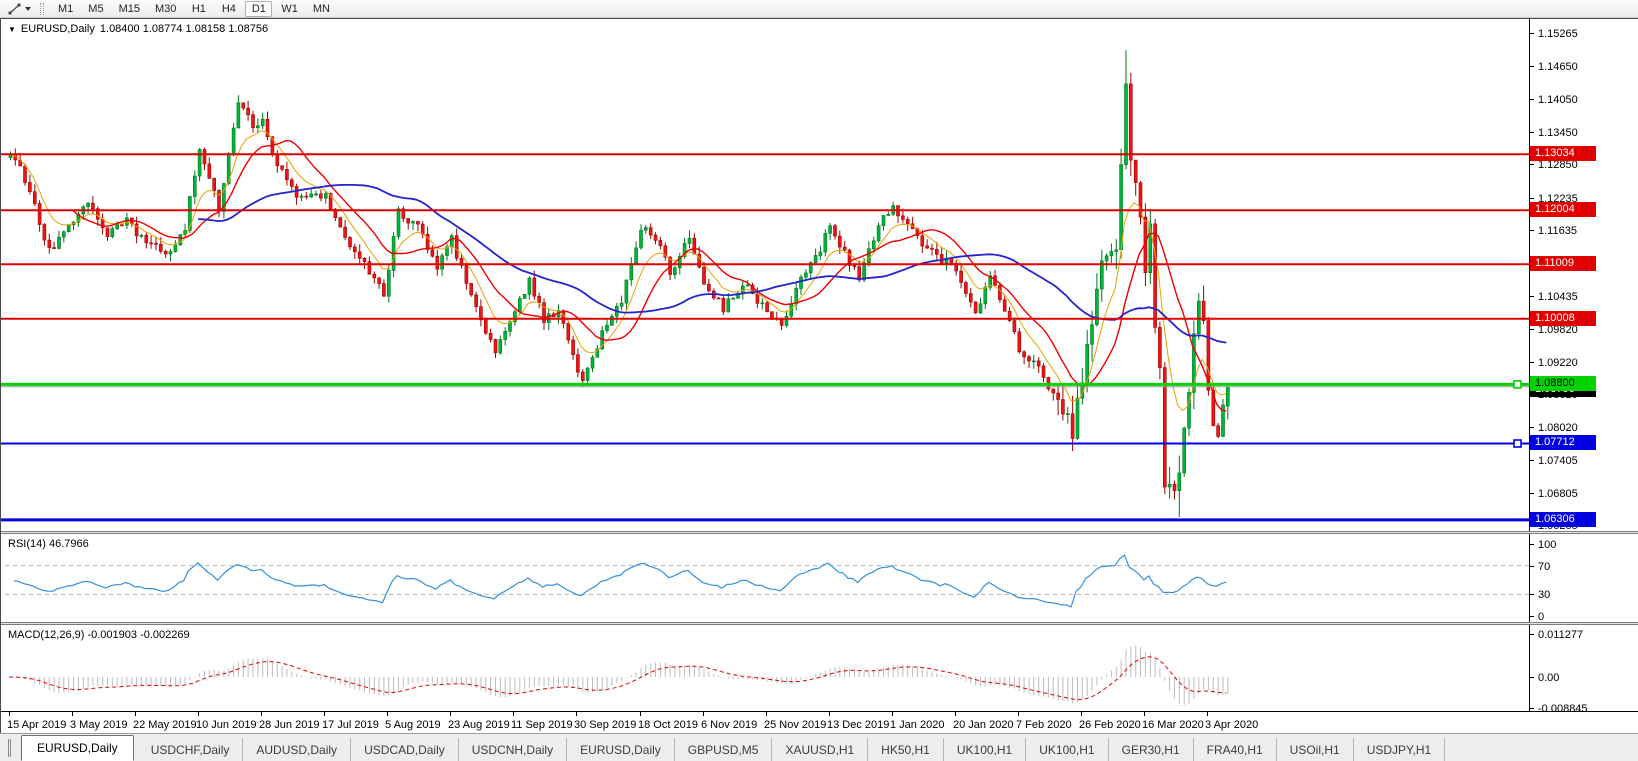  Describe the element at coordinates (1544, 677) in the screenshot. I see `macd-tick-0.00: 0.00` at that location.